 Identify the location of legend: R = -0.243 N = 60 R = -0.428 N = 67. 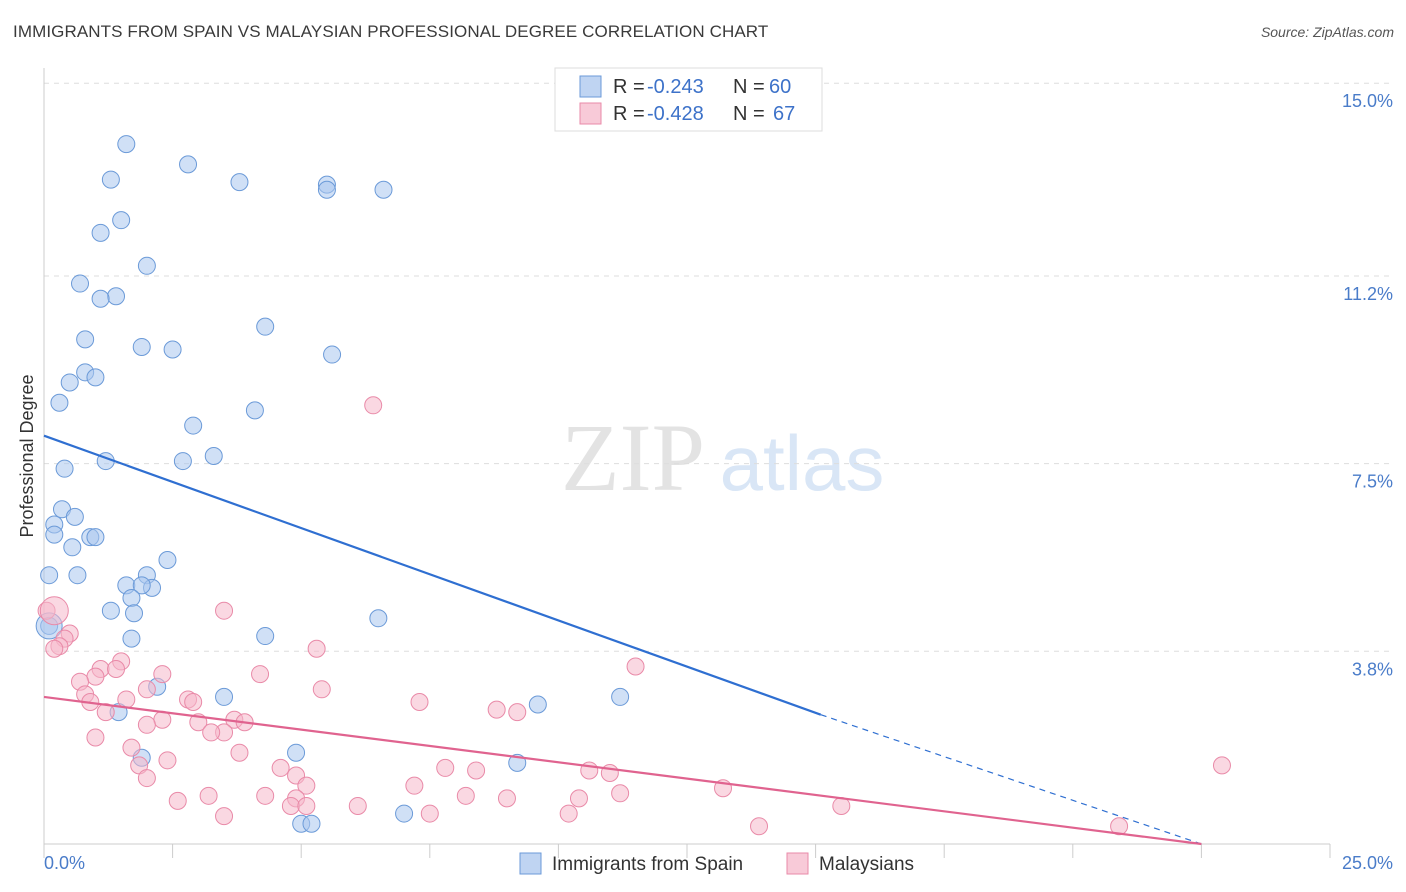
(688, 99).